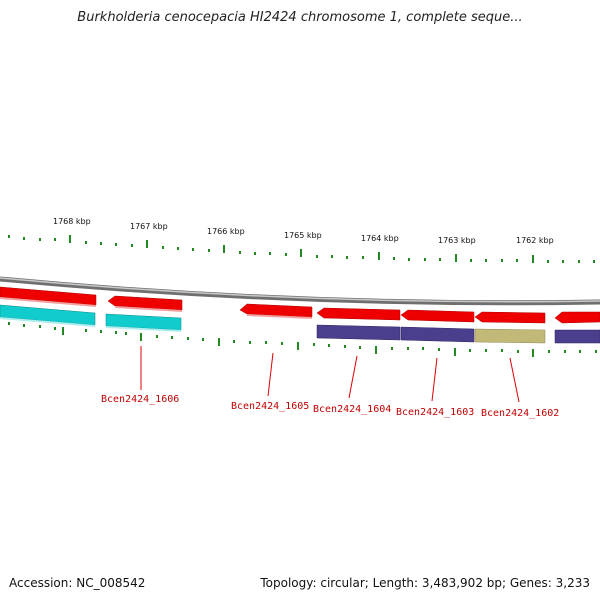 This screenshot has width=600, height=600. Describe the element at coordinates (520, 413) in the screenshot. I see `gene-label: Bcen2424_1602` at that location.